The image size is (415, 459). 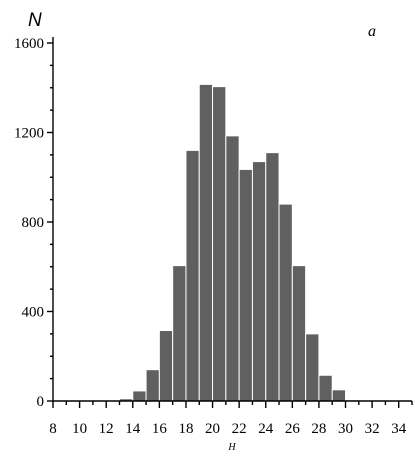 I want to click on y-tick-label-0: 0, so click(x=41, y=402).